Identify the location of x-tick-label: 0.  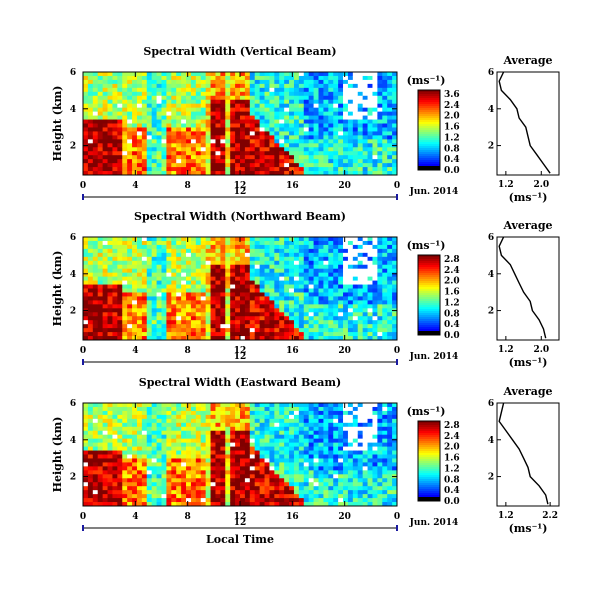
(83, 351).